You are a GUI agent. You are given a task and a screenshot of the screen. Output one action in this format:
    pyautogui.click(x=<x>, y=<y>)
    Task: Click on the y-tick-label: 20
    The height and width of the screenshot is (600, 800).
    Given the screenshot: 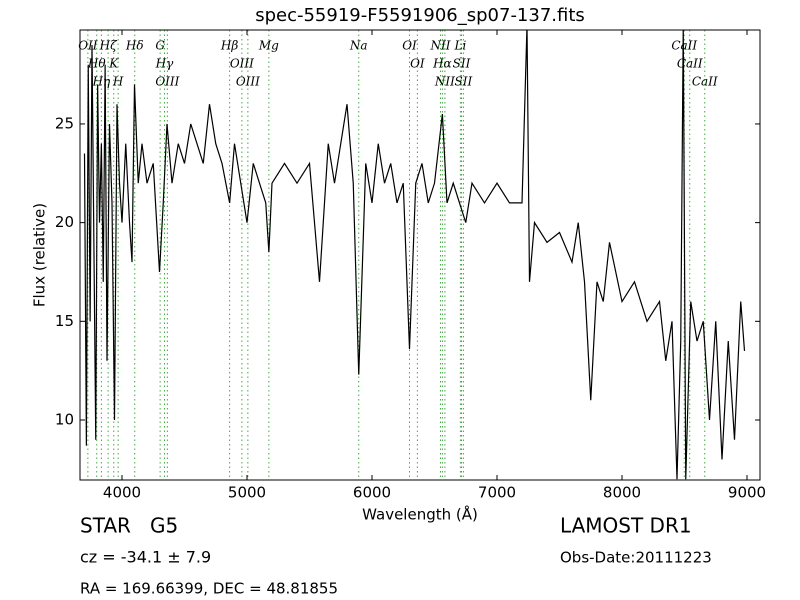 What is the action you would take?
    pyautogui.click(x=64, y=222)
    